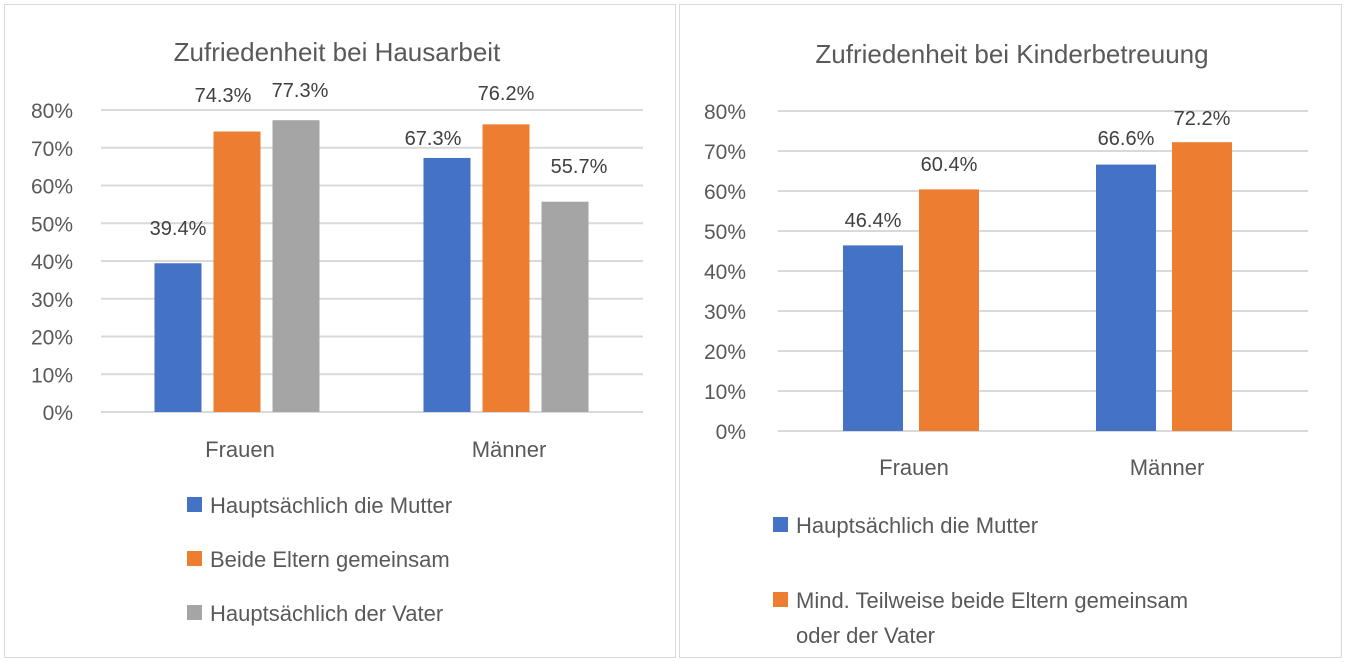 The height and width of the screenshot is (662, 1345). I want to click on data-label: 39.4%, so click(178, 229).